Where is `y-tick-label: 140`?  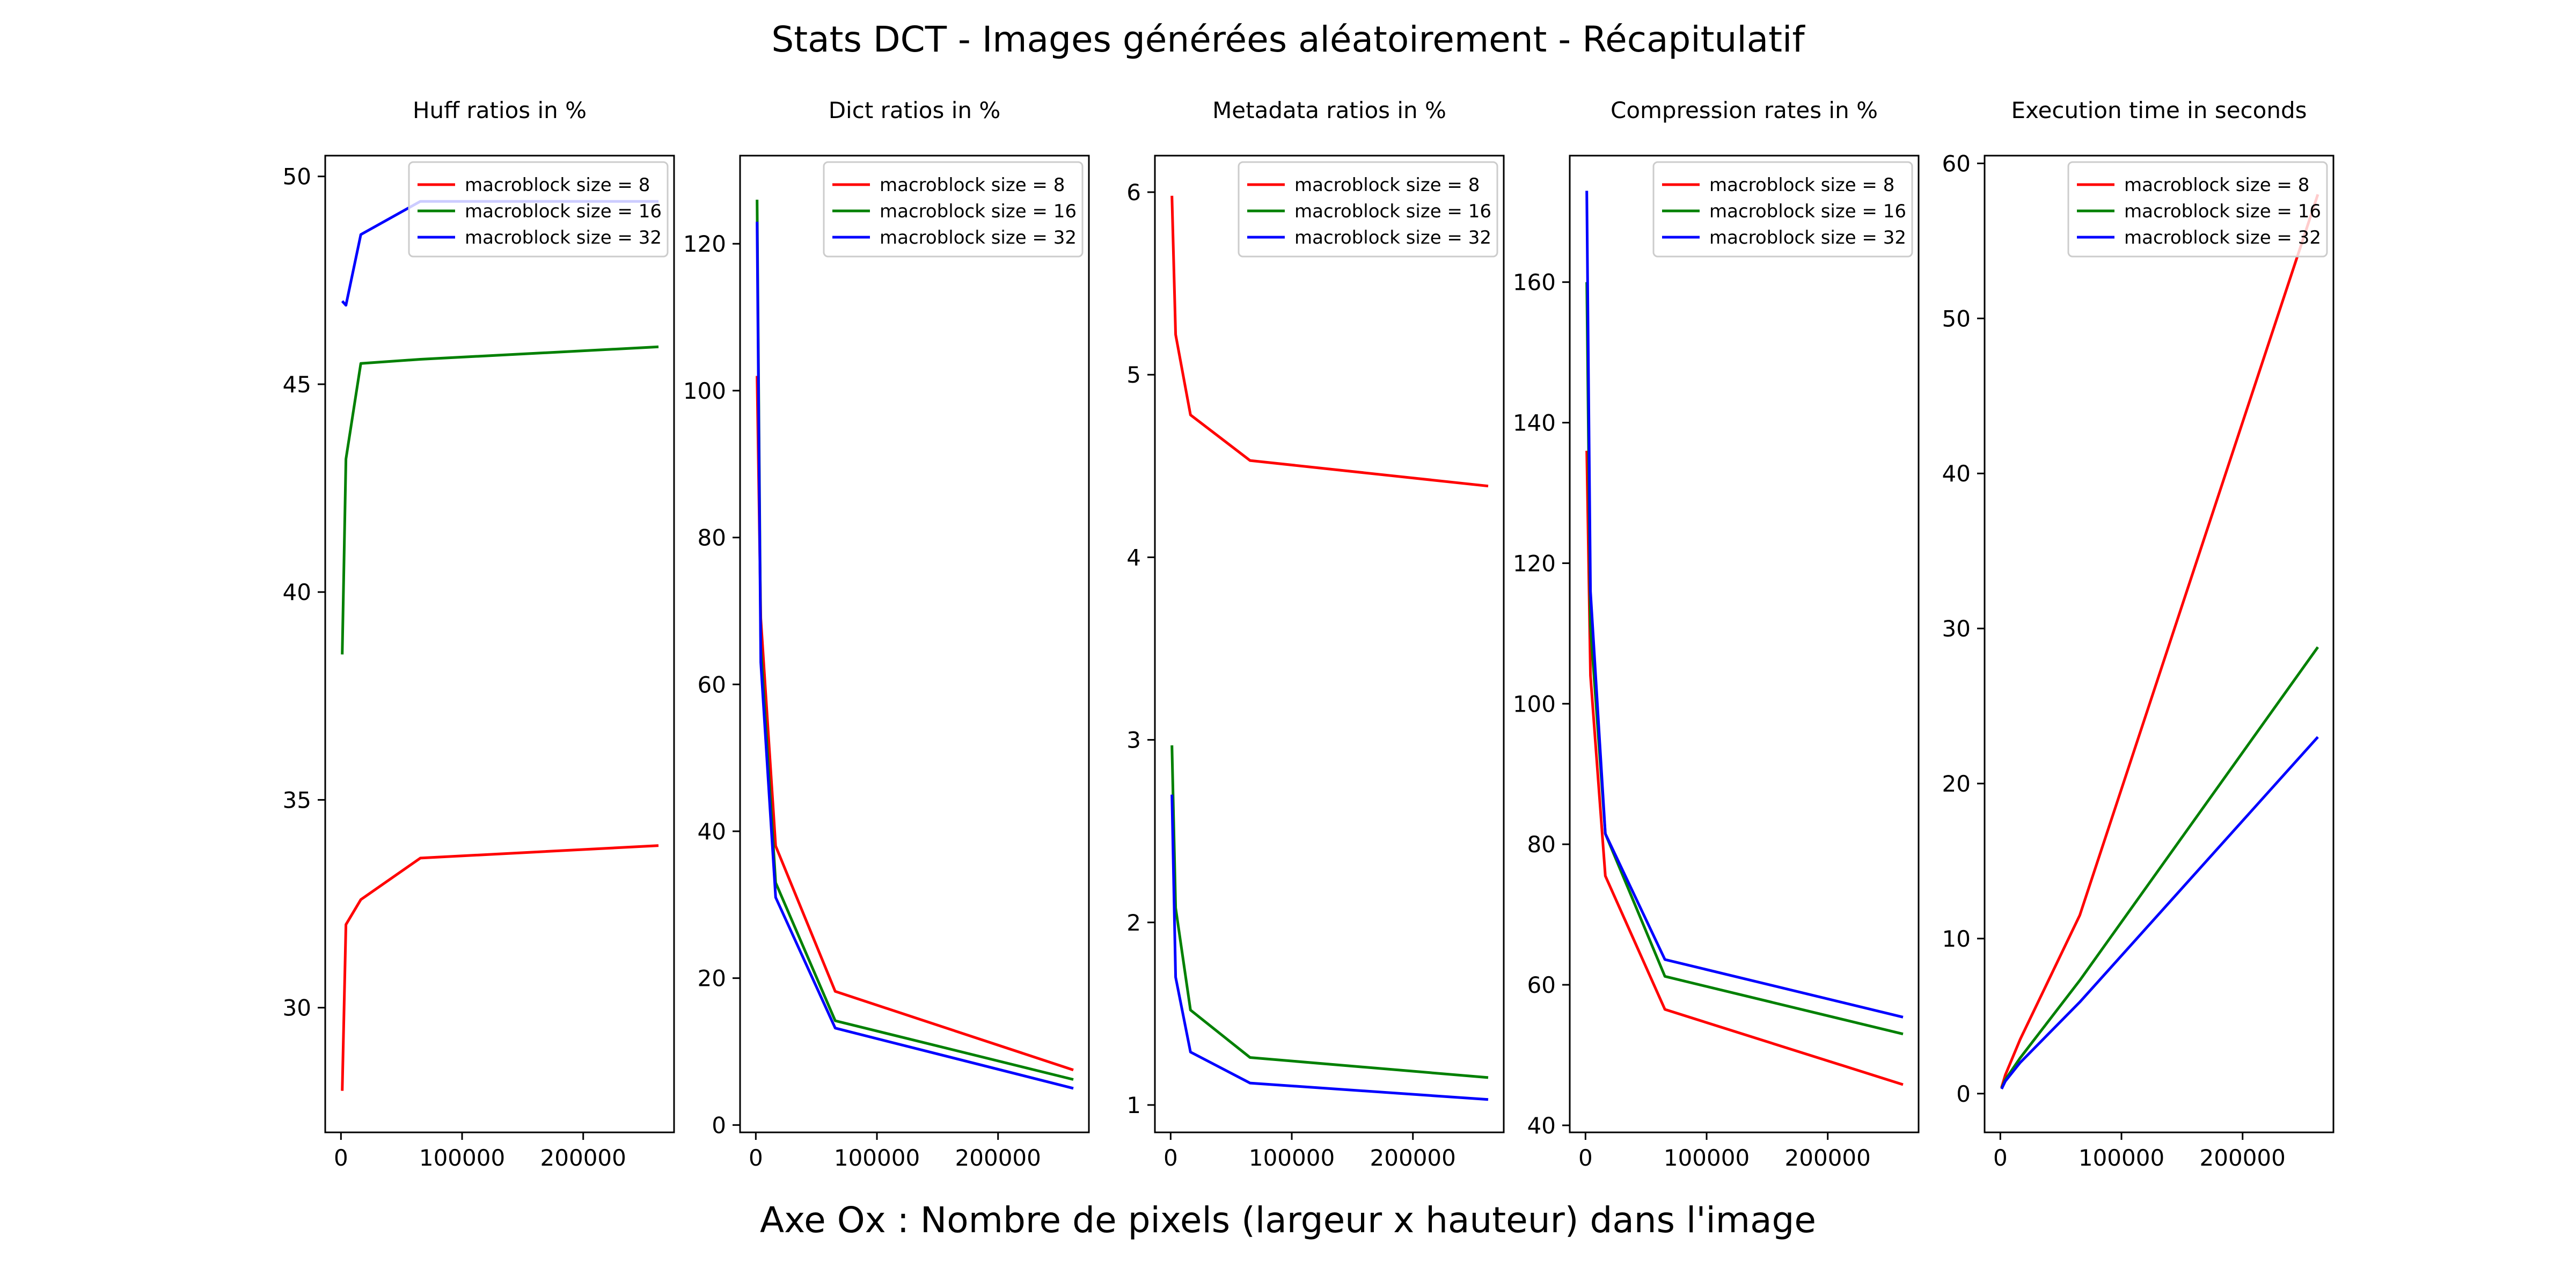
y-tick-label: 140 is located at coordinates (1534, 423).